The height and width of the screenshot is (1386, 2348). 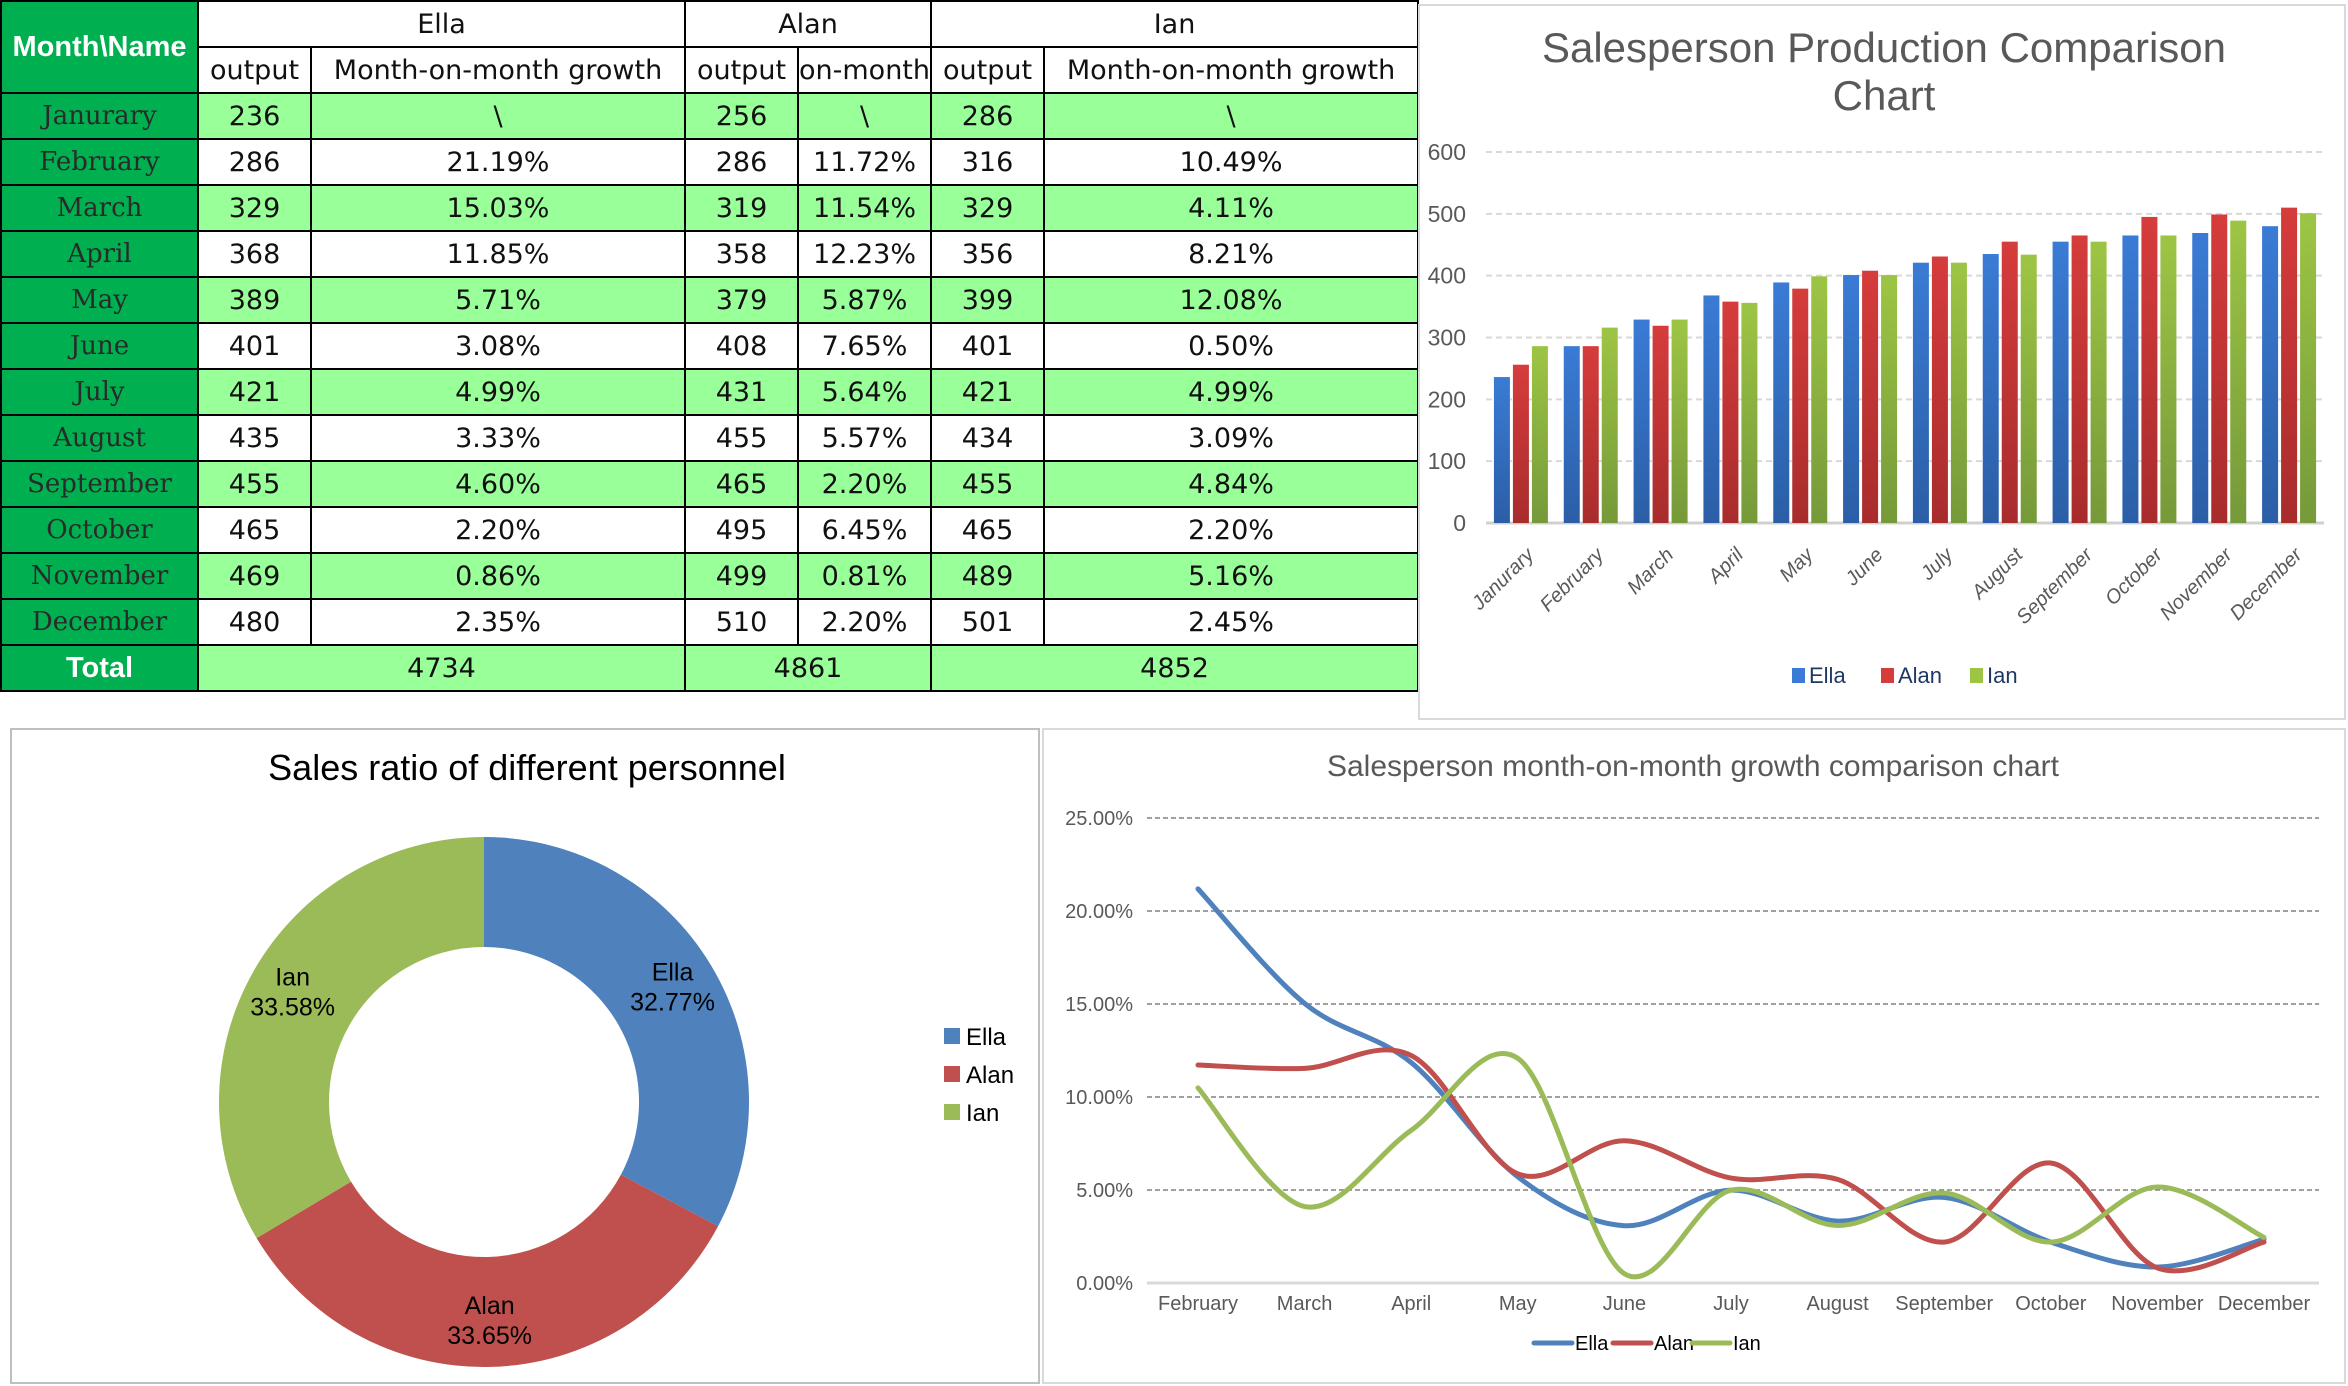 I want to click on bar-ian-march, so click(x=1679, y=421).